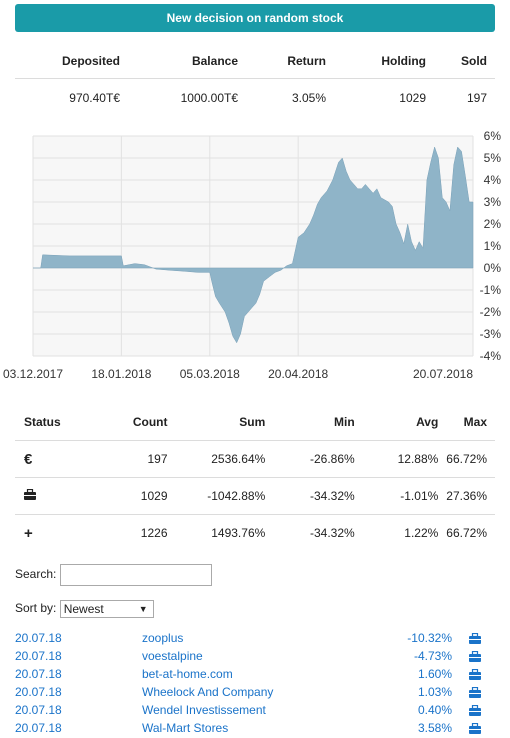 The image size is (510, 738). What do you see at coordinates (224, 459) in the screenshot?
I see `sum-cell: 2536.64%` at bounding box center [224, 459].